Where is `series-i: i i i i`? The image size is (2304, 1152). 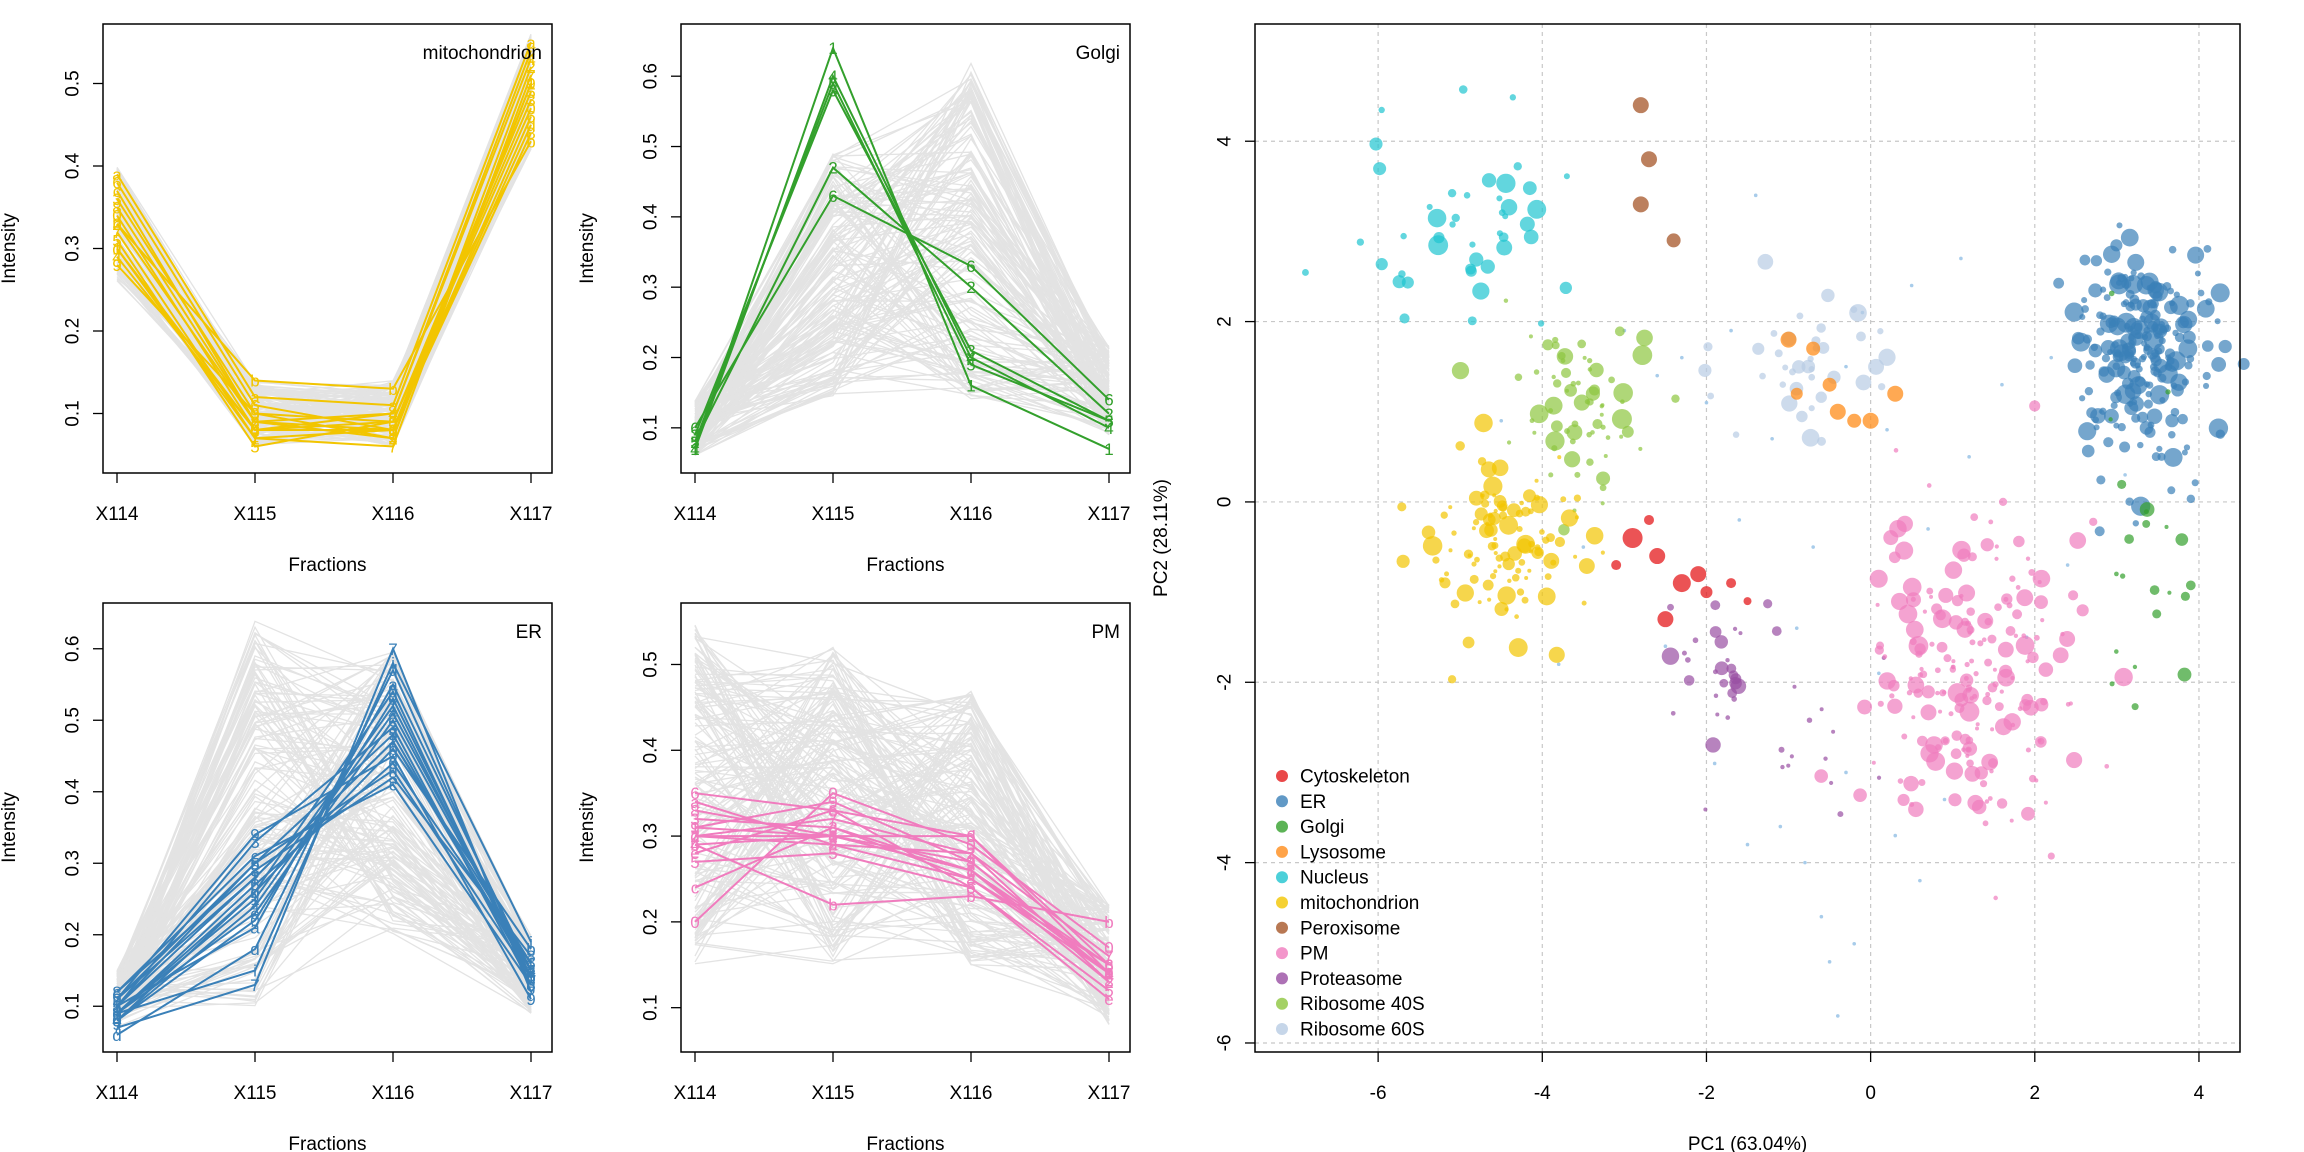
series-i: i i i i is located at coordinates (324, 838).